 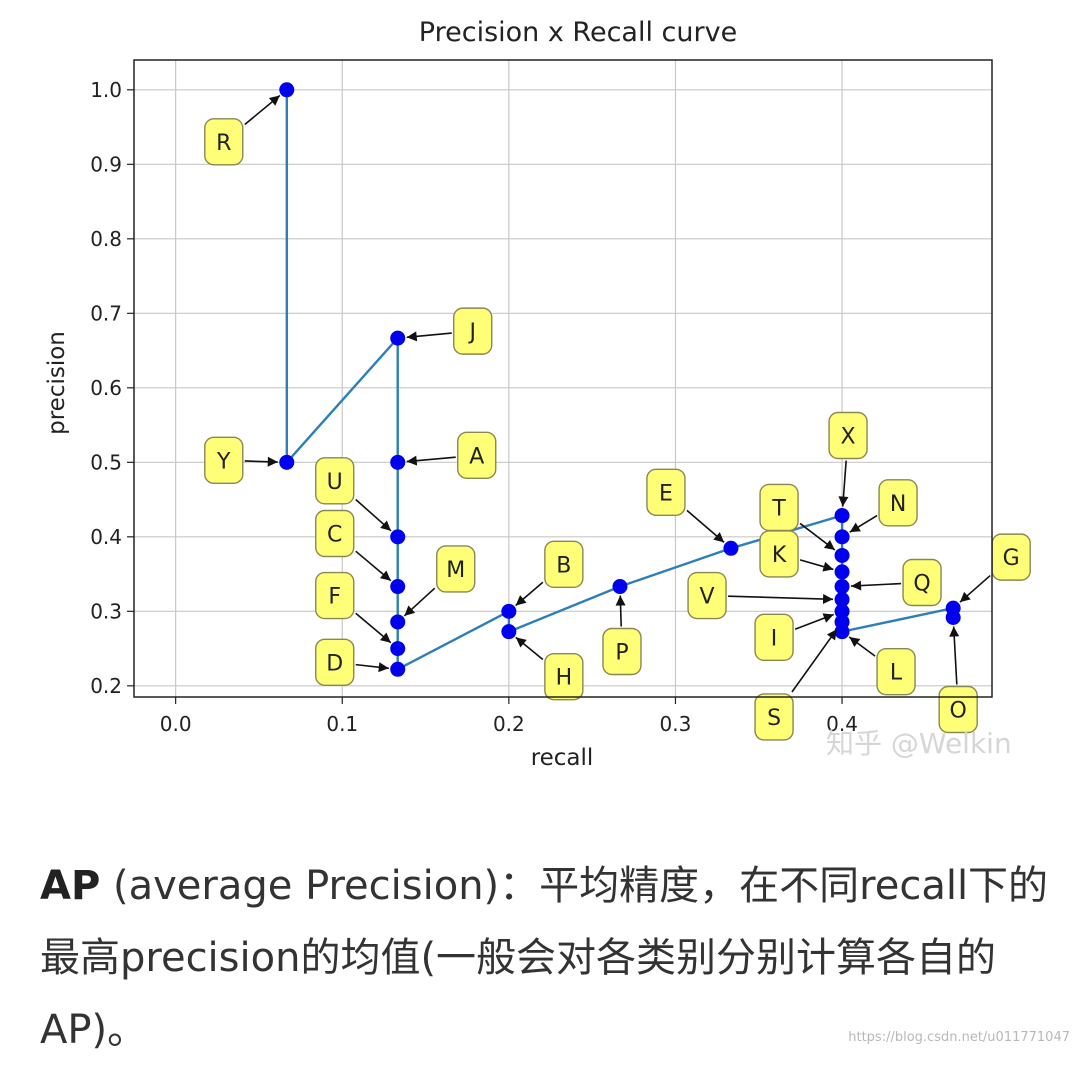 I want to click on x-axis-label: recall, so click(x=562, y=758).